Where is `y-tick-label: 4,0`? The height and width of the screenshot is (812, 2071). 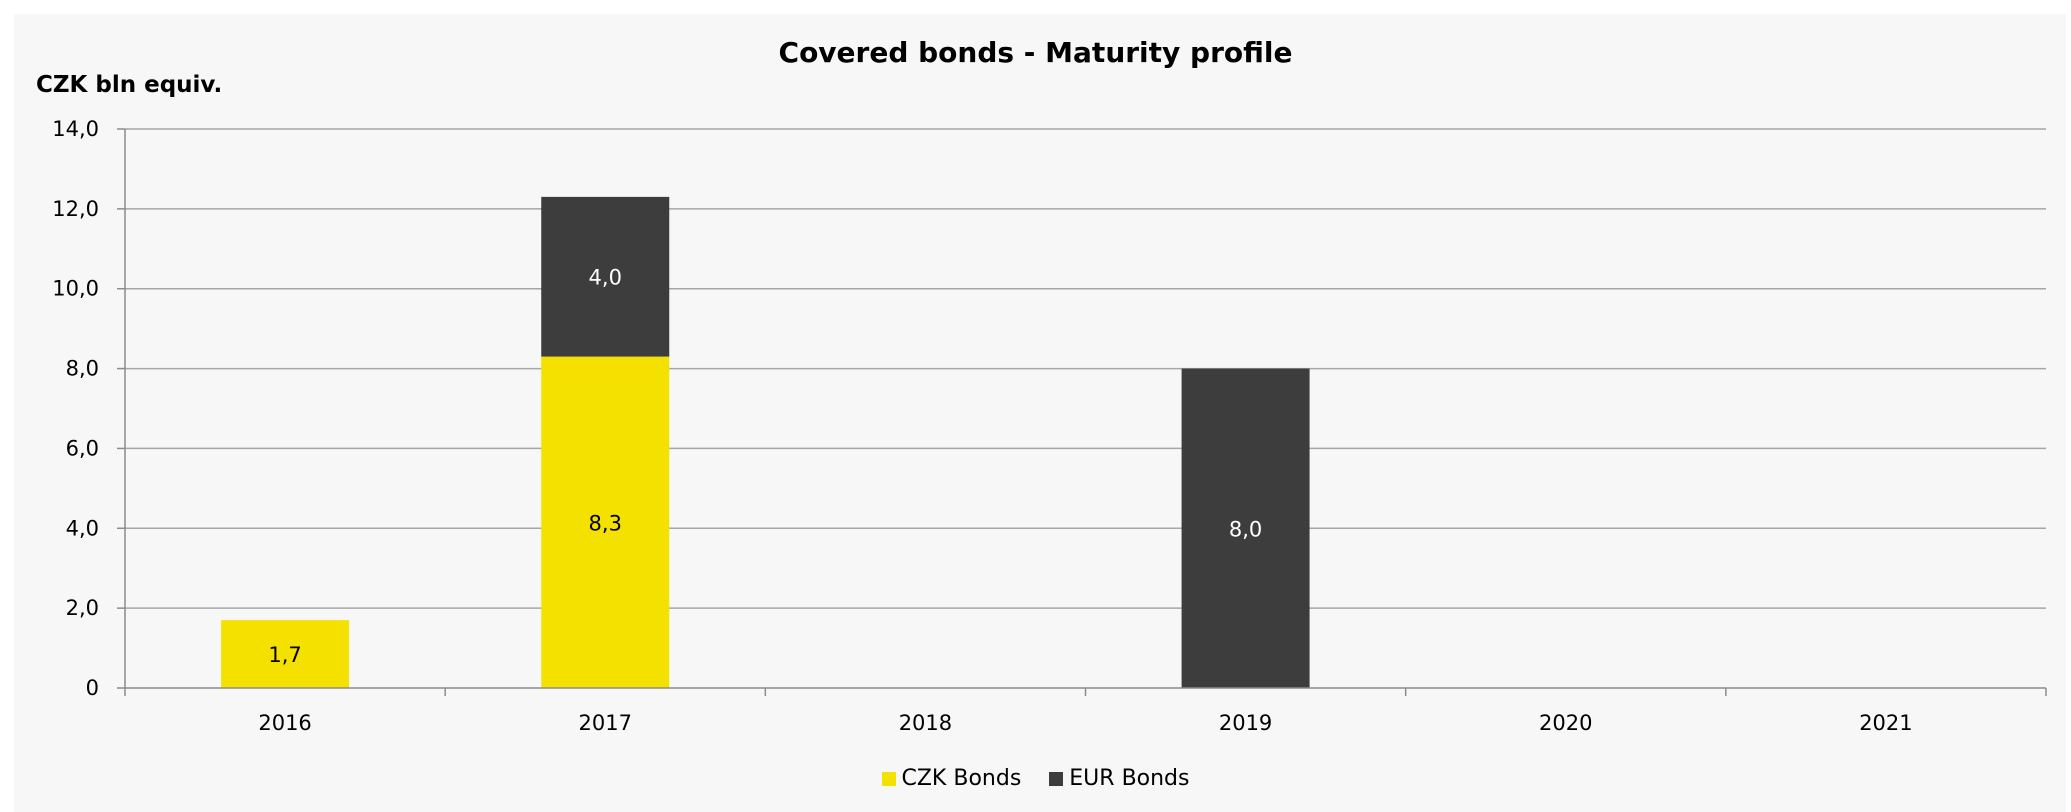
y-tick-label: 4,0 is located at coordinates (82, 528).